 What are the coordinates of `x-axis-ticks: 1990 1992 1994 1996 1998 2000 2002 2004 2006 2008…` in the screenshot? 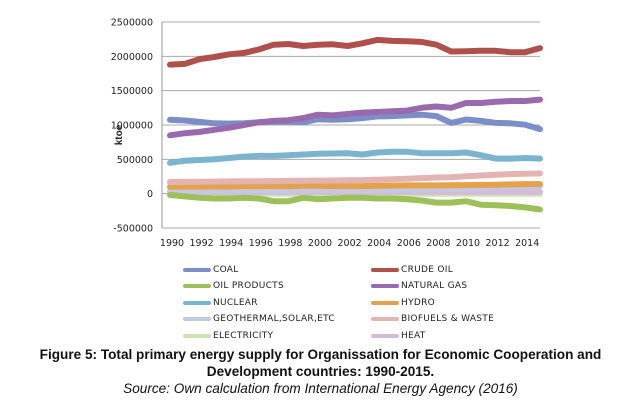 It's located at (349, 243).